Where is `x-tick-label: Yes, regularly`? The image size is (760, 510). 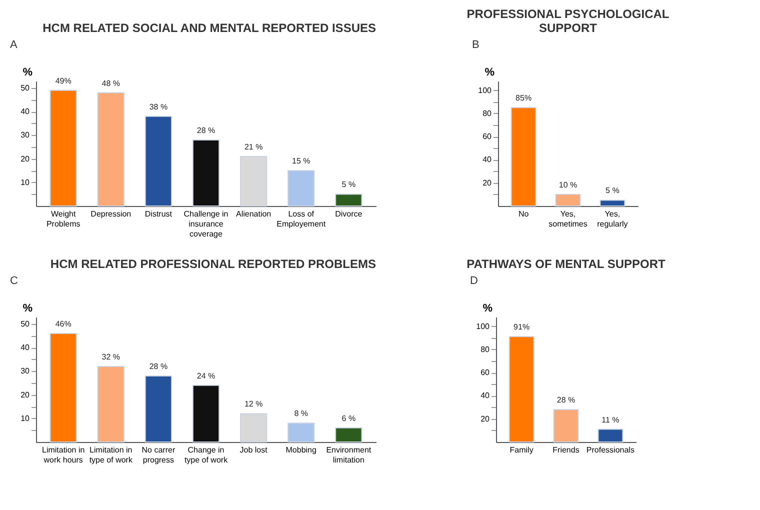
x-tick-label: Yes, regularly is located at coordinates (612, 219).